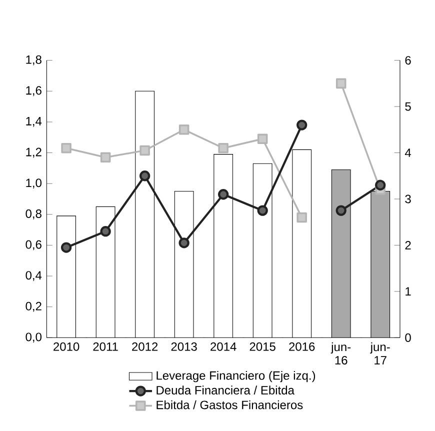 Image resolution: width=435 pixels, height=431 pixels. What do you see at coordinates (34, 276) in the screenshot?
I see `y-tick-label: 0,4` at bounding box center [34, 276].